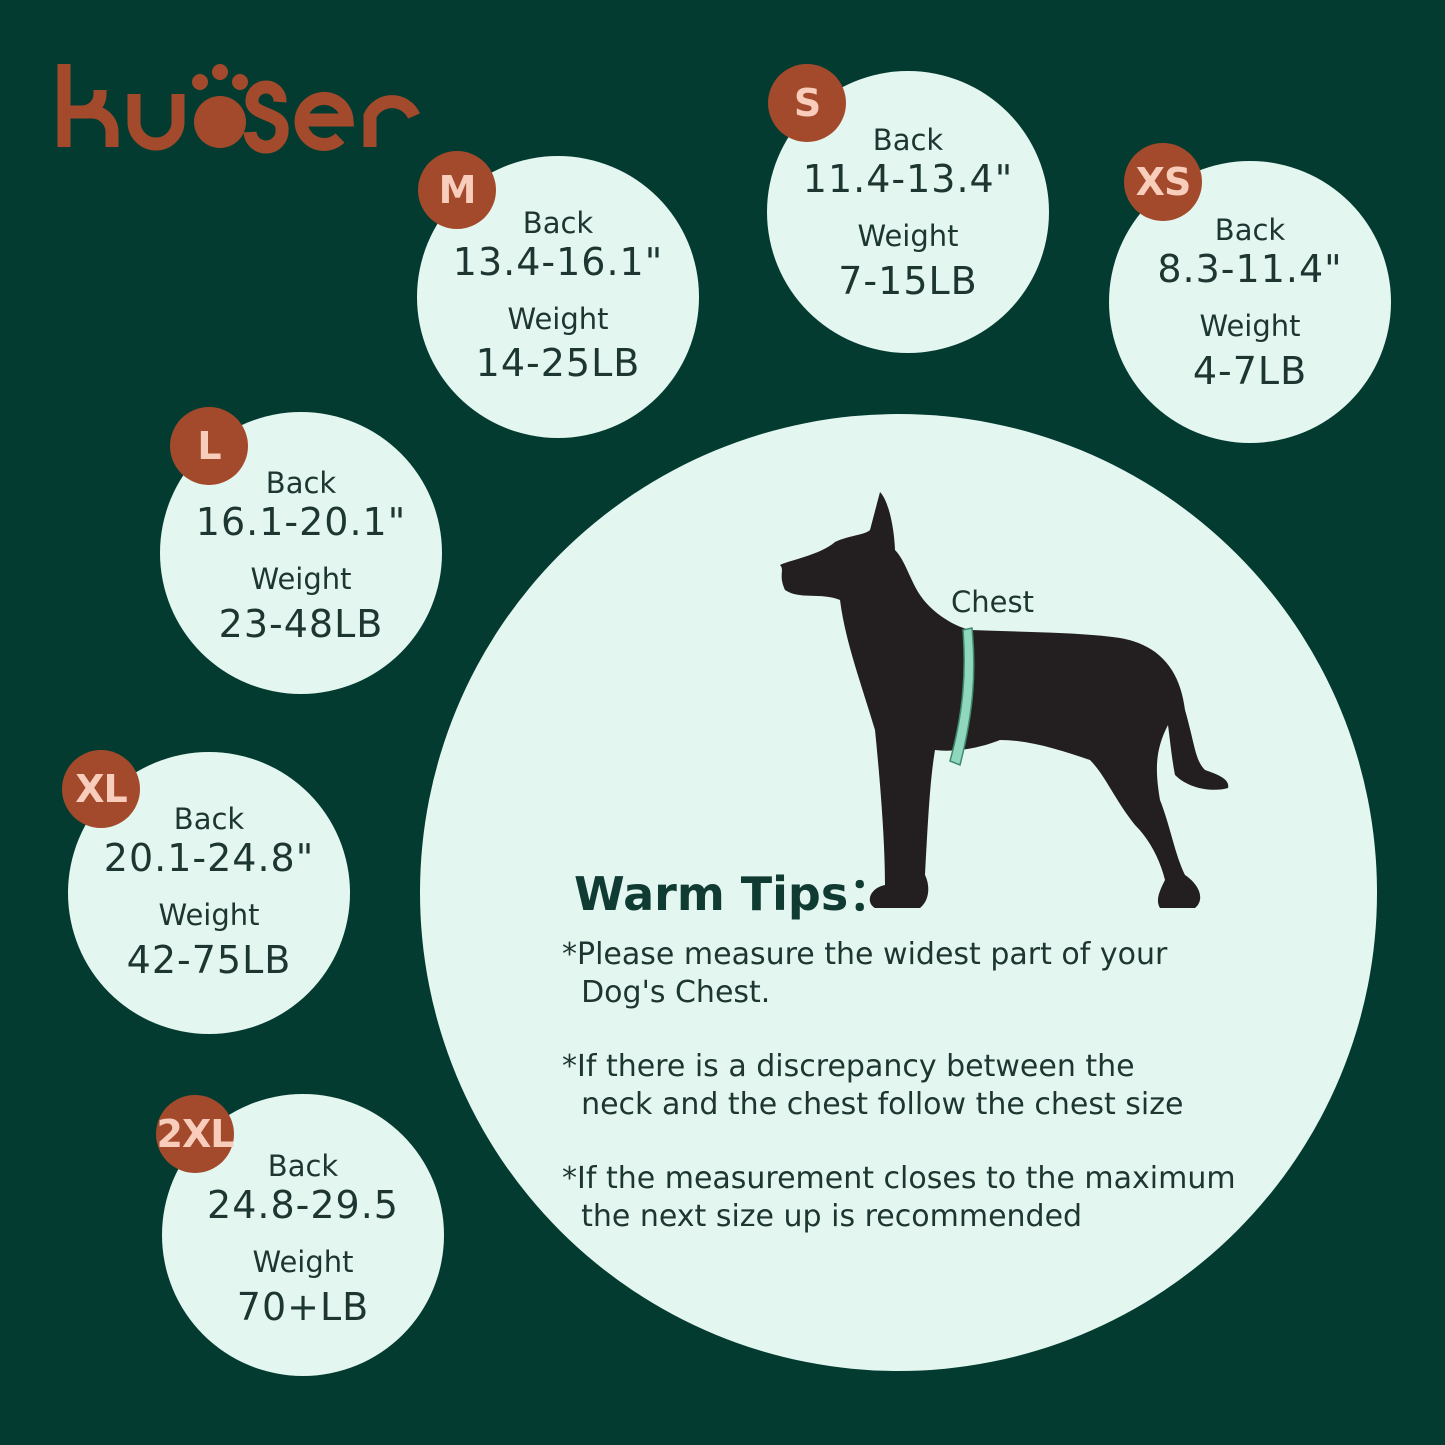 Image resolution: width=1445 pixels, height=1445 pixels. What do you see at coordinates (457, 190) in the screenshot?
I see `size-badge-m: M` at bounding box center [457, 190].